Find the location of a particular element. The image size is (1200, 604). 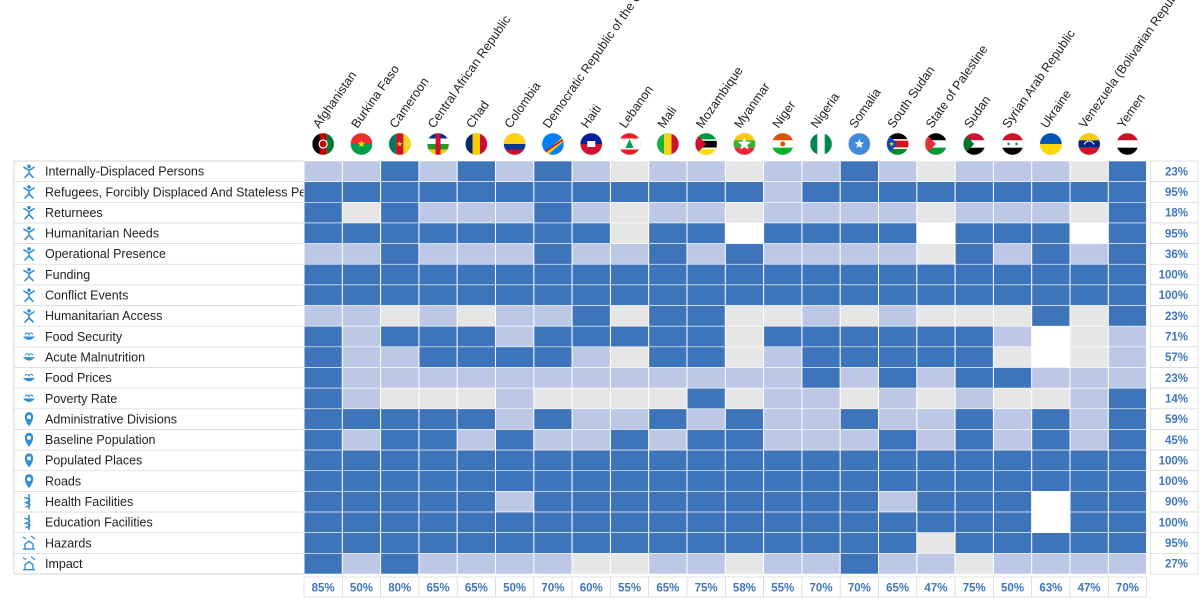

column-label: Ukraine is located at coordinates (1056, 108).